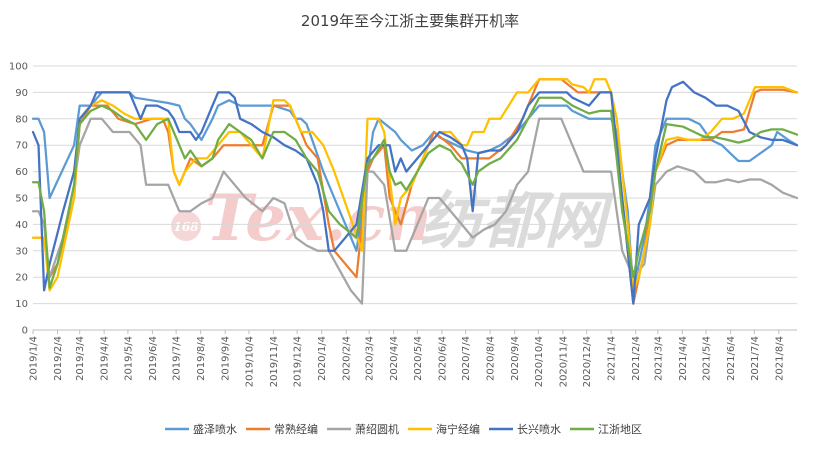 The height and width of the screenshot is (449, 821). What do you see at coordinates (322, 358) in the screenshot?
I see `x-tick-label: 2020/1/4` at bounding box center [322, 358].